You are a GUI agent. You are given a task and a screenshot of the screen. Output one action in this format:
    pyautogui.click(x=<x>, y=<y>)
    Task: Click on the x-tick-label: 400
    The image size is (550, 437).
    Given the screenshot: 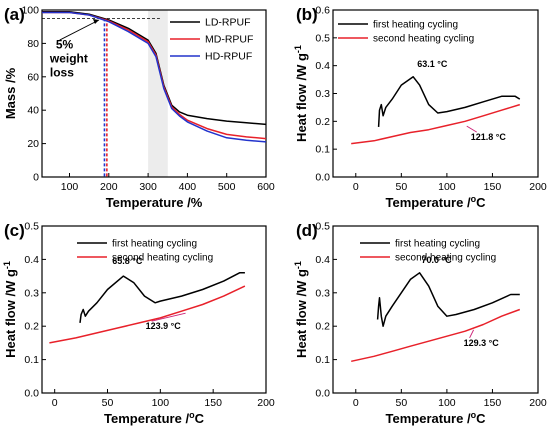 What is the action you would take?
    pyautogui.click(x=188, y=187)
    